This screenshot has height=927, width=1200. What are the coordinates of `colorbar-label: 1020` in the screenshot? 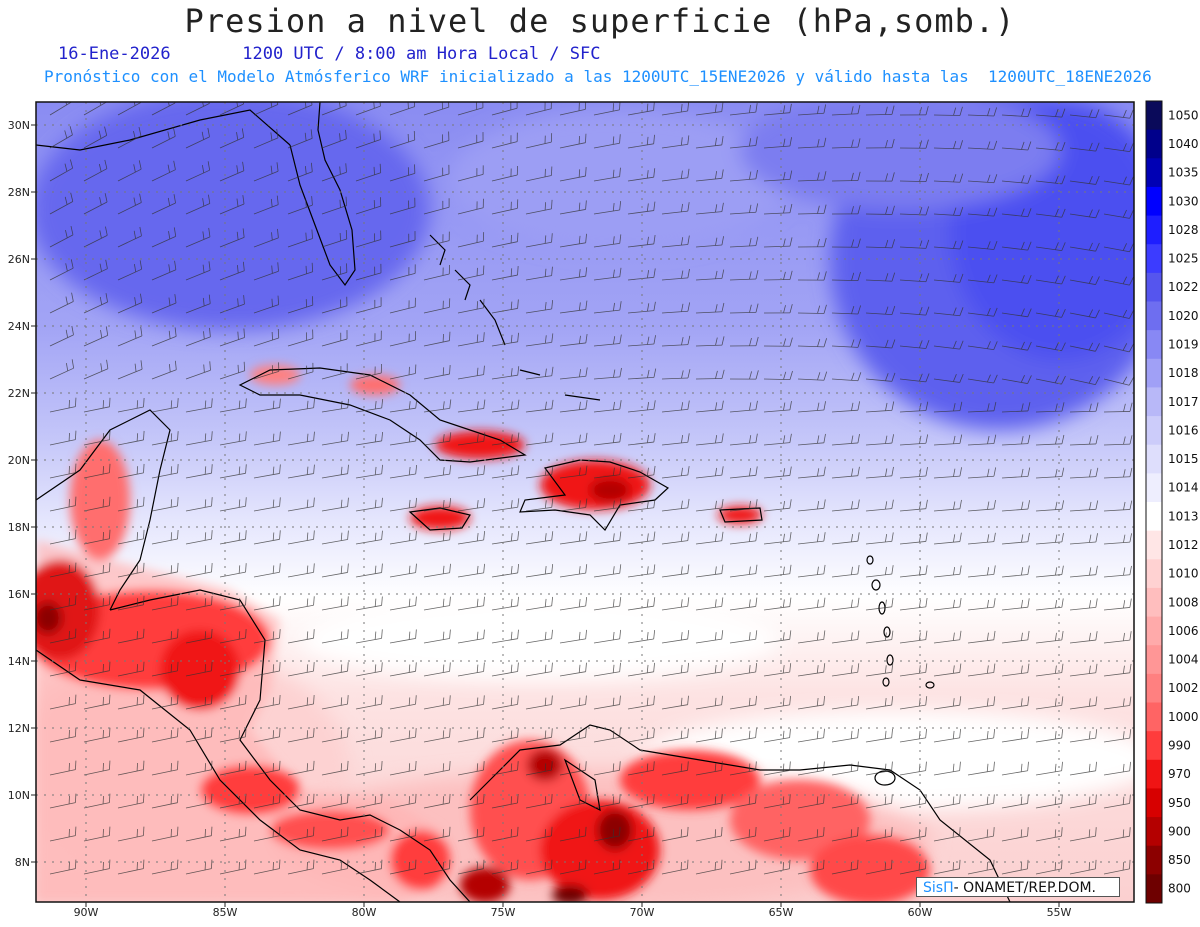 It's located at (1183, 316).